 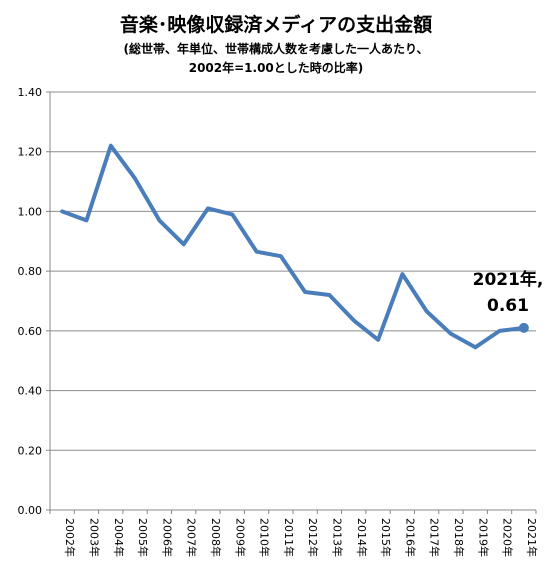 What do you see at coordinates (216, 537) in the screenshot?
I see `x-tick-label: 2008年` at bounding box center [216, 537].